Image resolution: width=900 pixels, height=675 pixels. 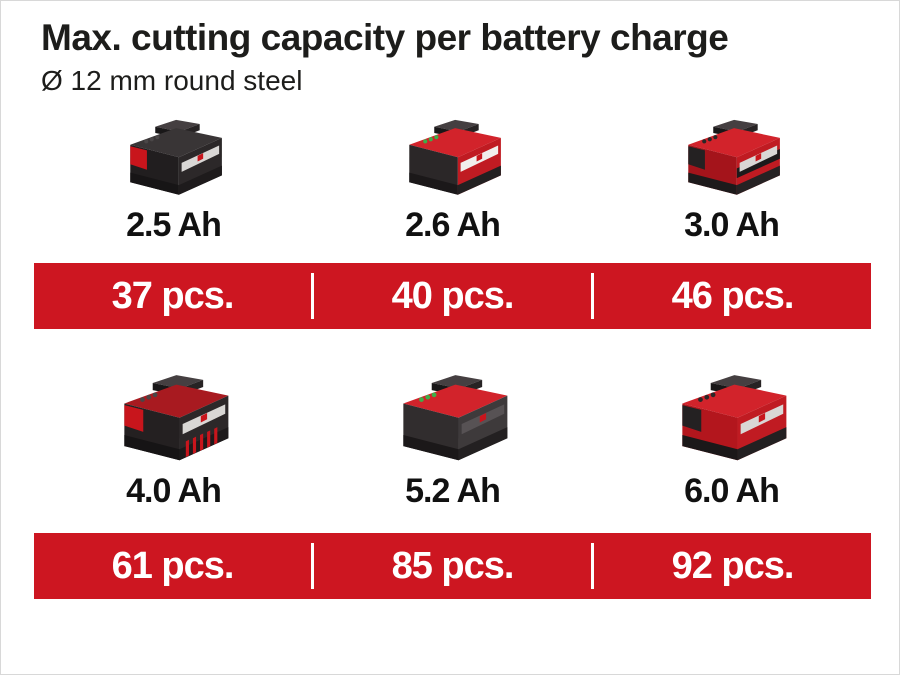 I want to click on pieces-value: 85 pcs., so click(x=453, y=565).